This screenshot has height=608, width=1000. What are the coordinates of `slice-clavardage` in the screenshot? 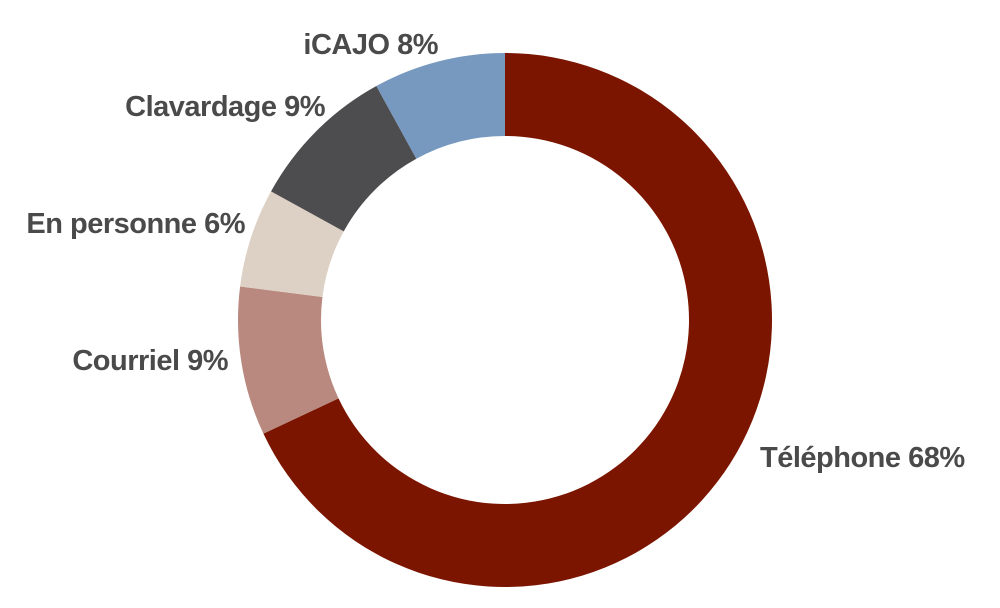 It's located at (344, 159).